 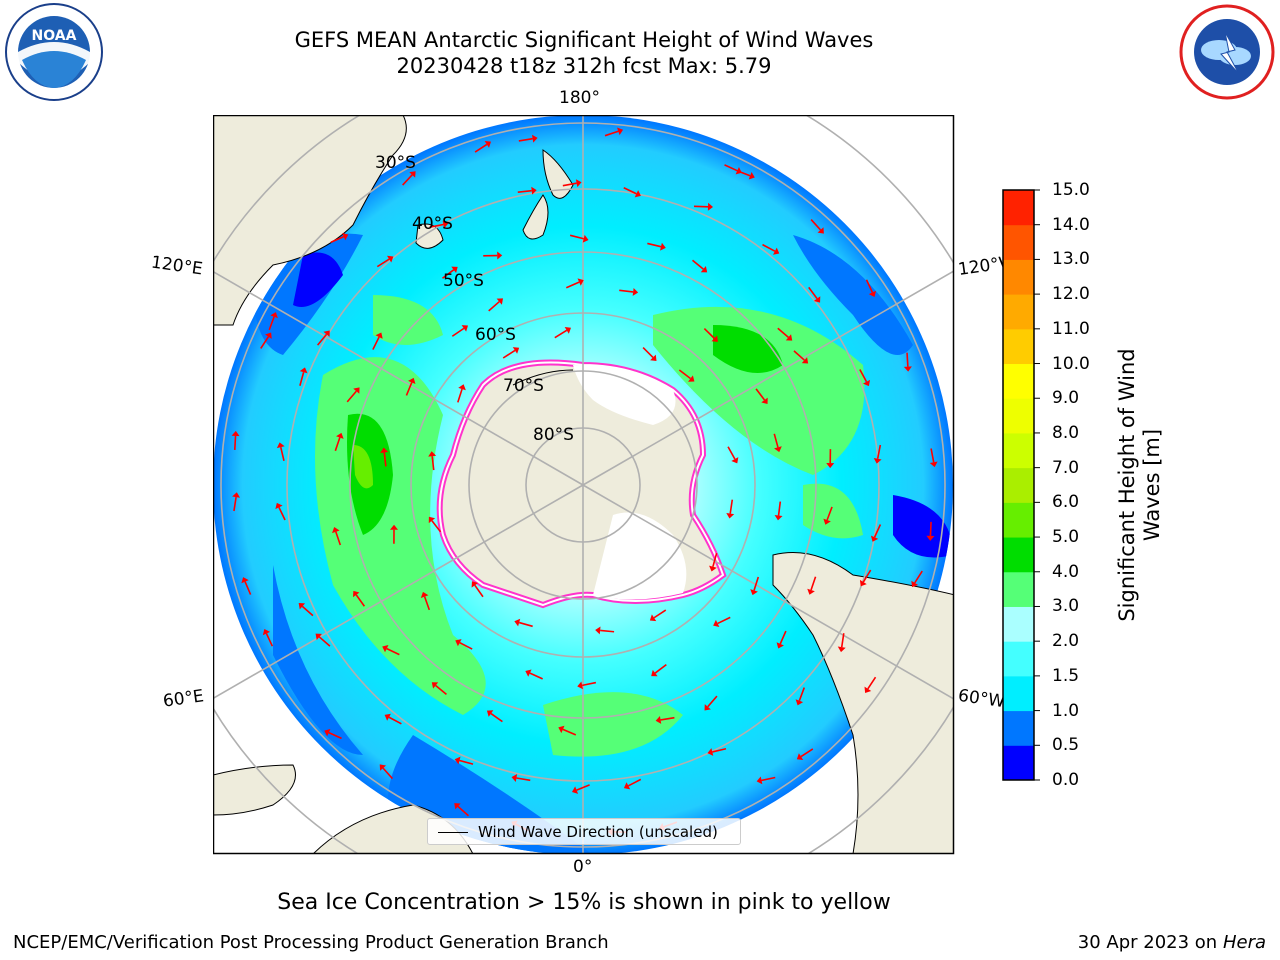 I want to click on lon-label-60w: 60°W, so click(x=981, y=699).